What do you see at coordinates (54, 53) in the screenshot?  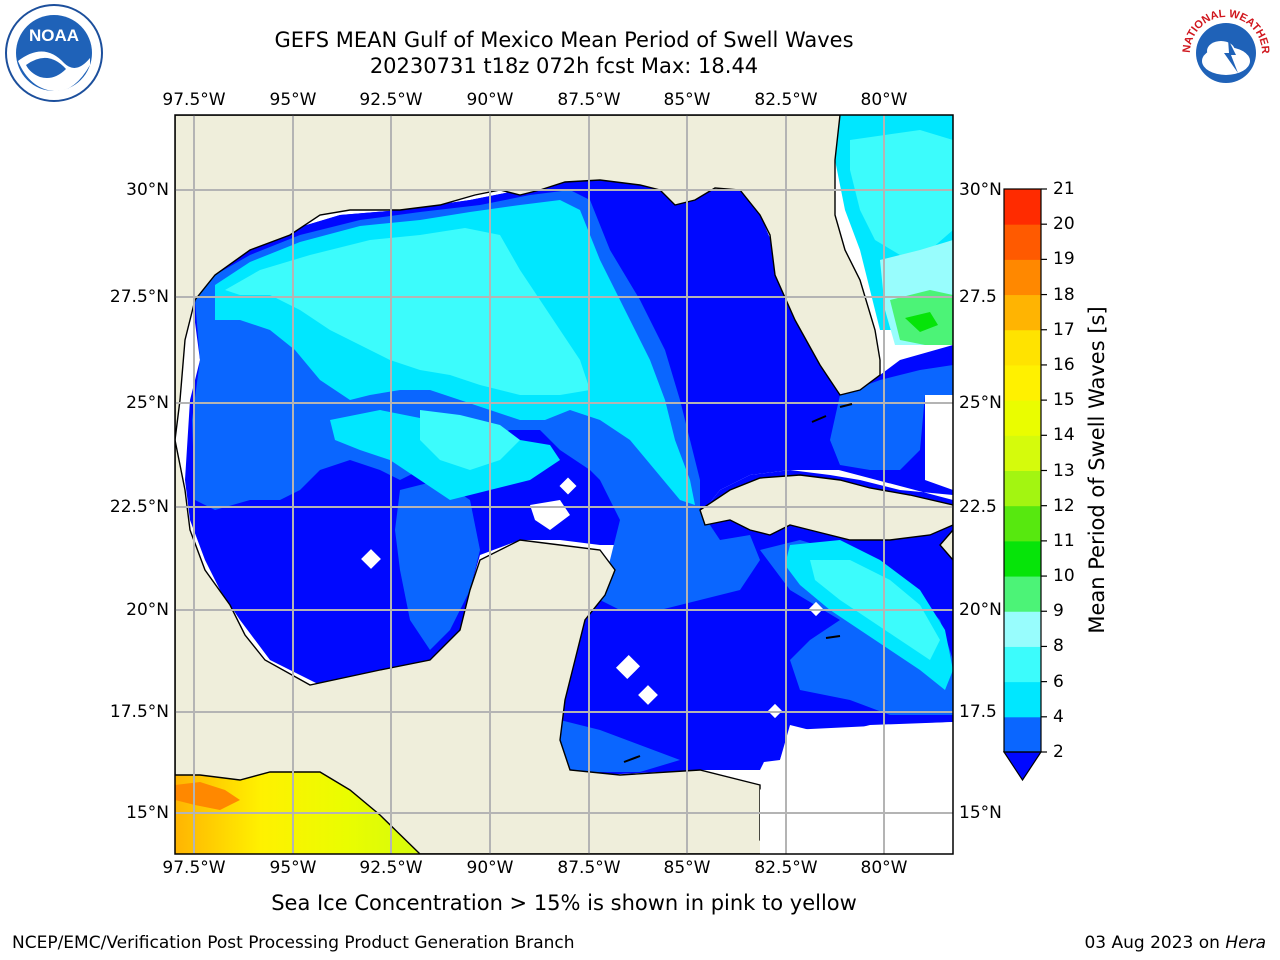 I see `noaa-logo: NOAA` at bounding box center [54, 53].